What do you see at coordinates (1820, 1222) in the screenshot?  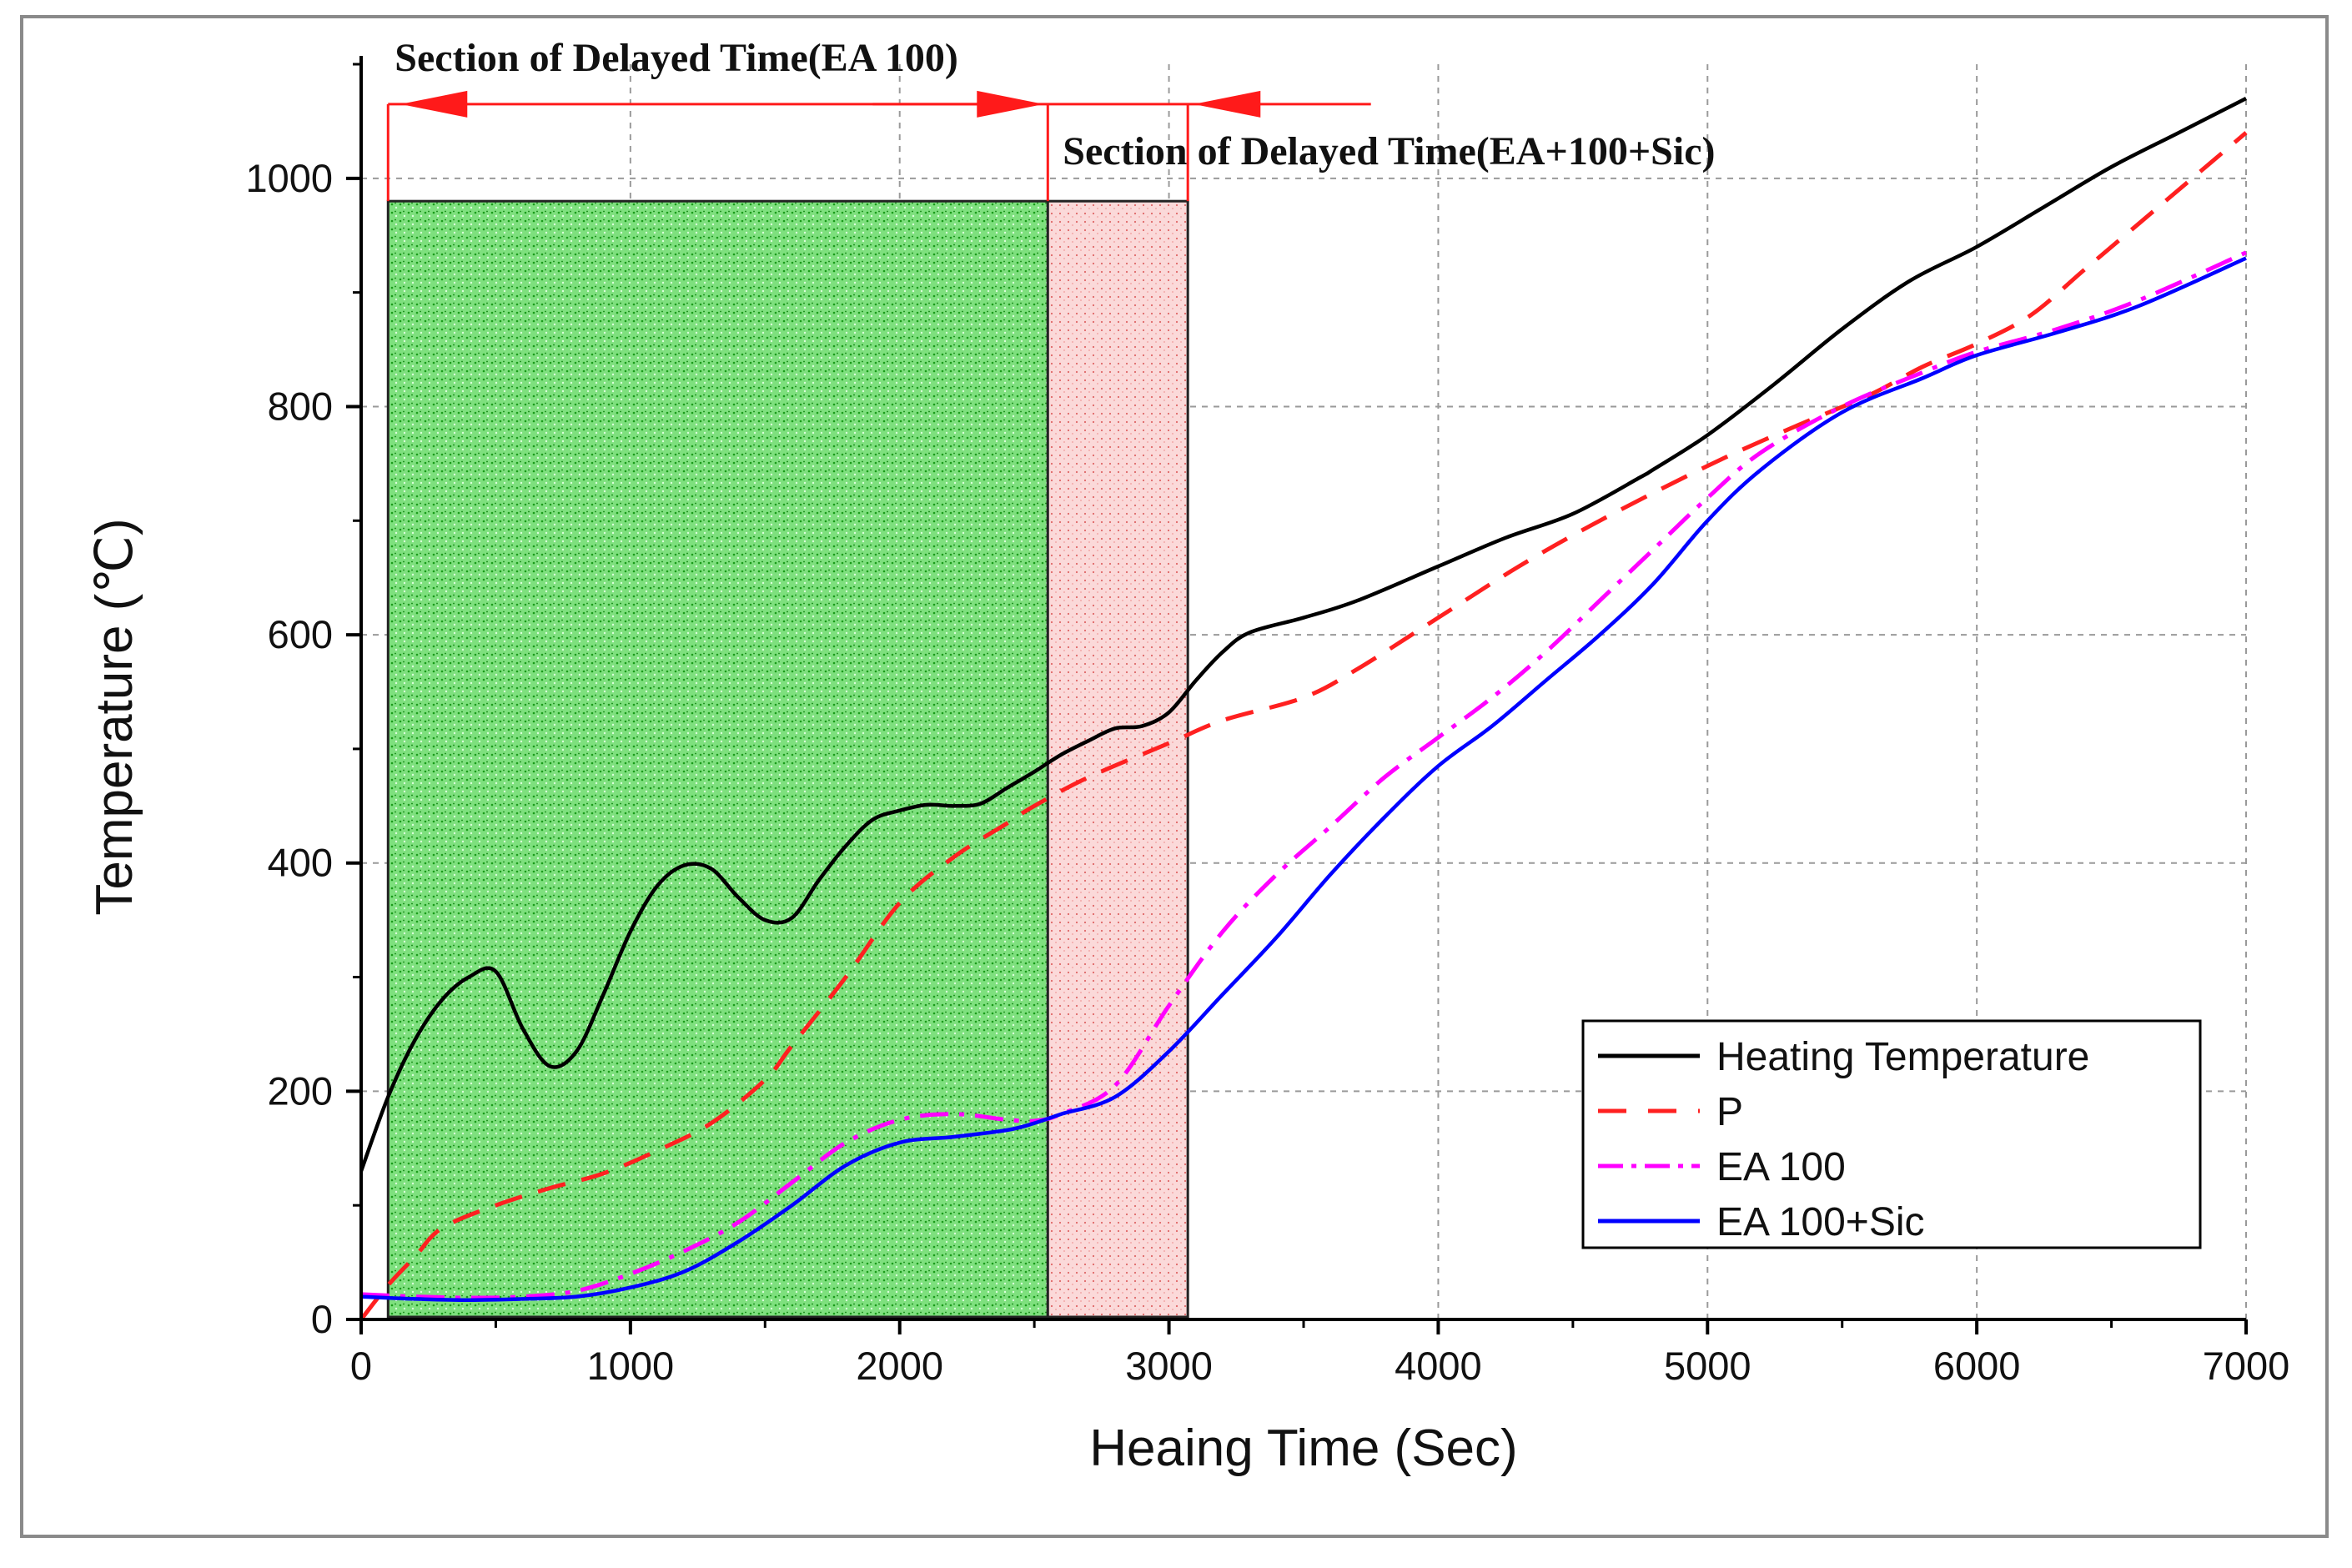 I see `legend-label: EA 100+Sic` at bounding box center [1820, 1222].